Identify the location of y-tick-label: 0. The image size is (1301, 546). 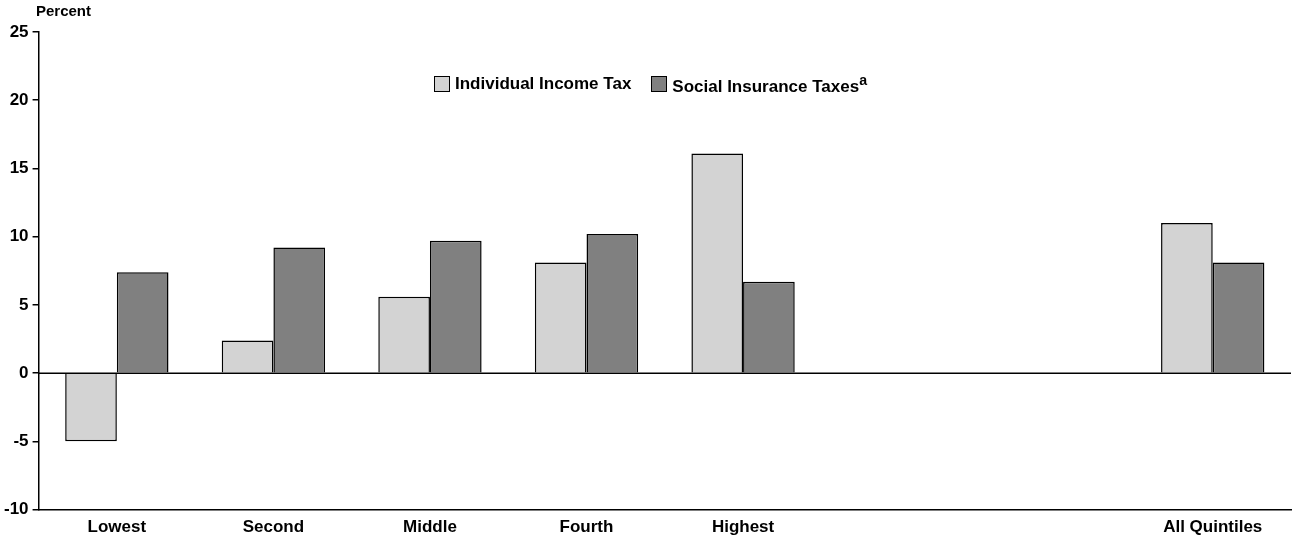
(24, 372).